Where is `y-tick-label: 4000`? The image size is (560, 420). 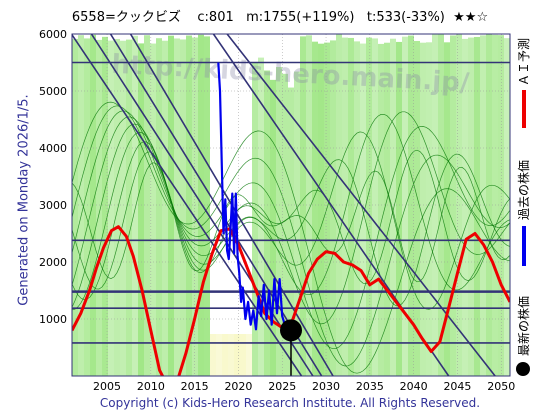
y-tick-label: 4000 is located at coordinates (53, 148).